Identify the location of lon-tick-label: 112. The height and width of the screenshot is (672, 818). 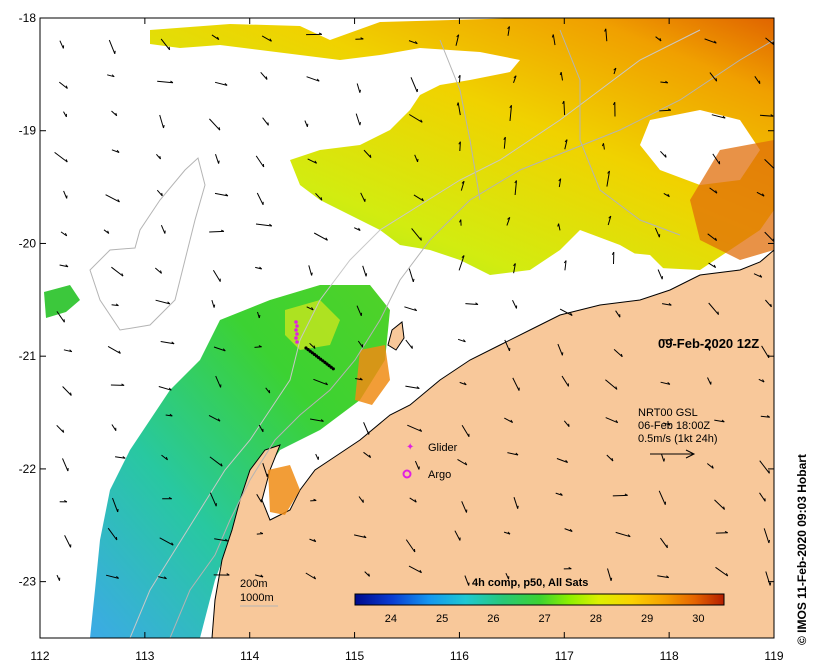
(39, 656).